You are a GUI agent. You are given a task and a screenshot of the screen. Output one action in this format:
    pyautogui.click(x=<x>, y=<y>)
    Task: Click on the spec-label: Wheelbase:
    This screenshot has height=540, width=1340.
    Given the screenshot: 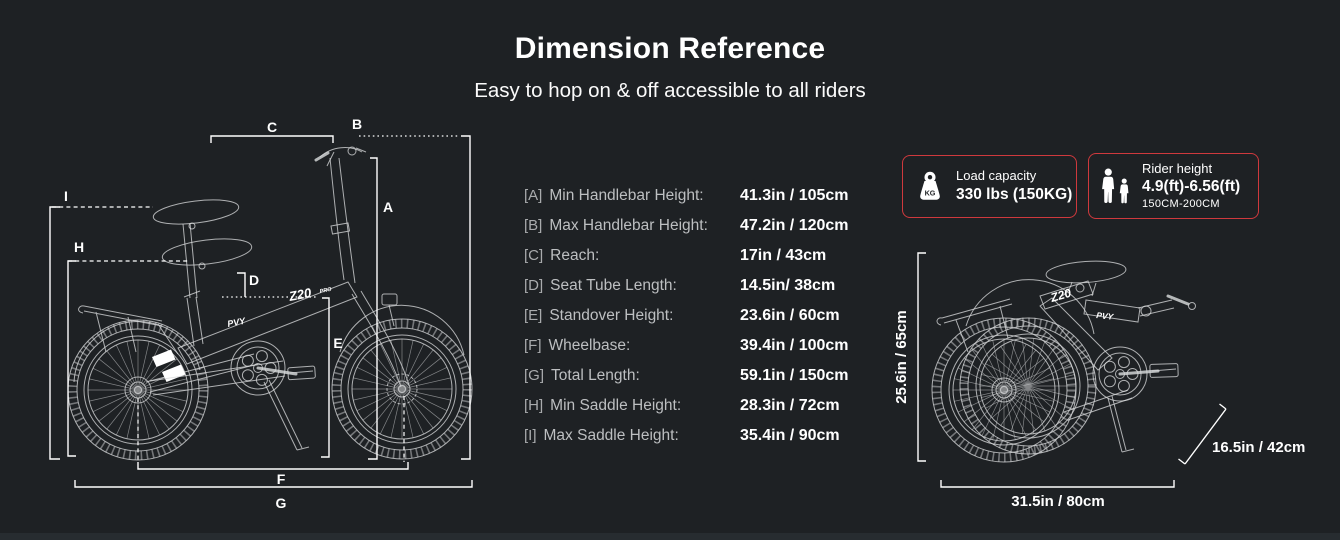 What is the action you would take?
    pyautogui.click(x=589, y=345)
    